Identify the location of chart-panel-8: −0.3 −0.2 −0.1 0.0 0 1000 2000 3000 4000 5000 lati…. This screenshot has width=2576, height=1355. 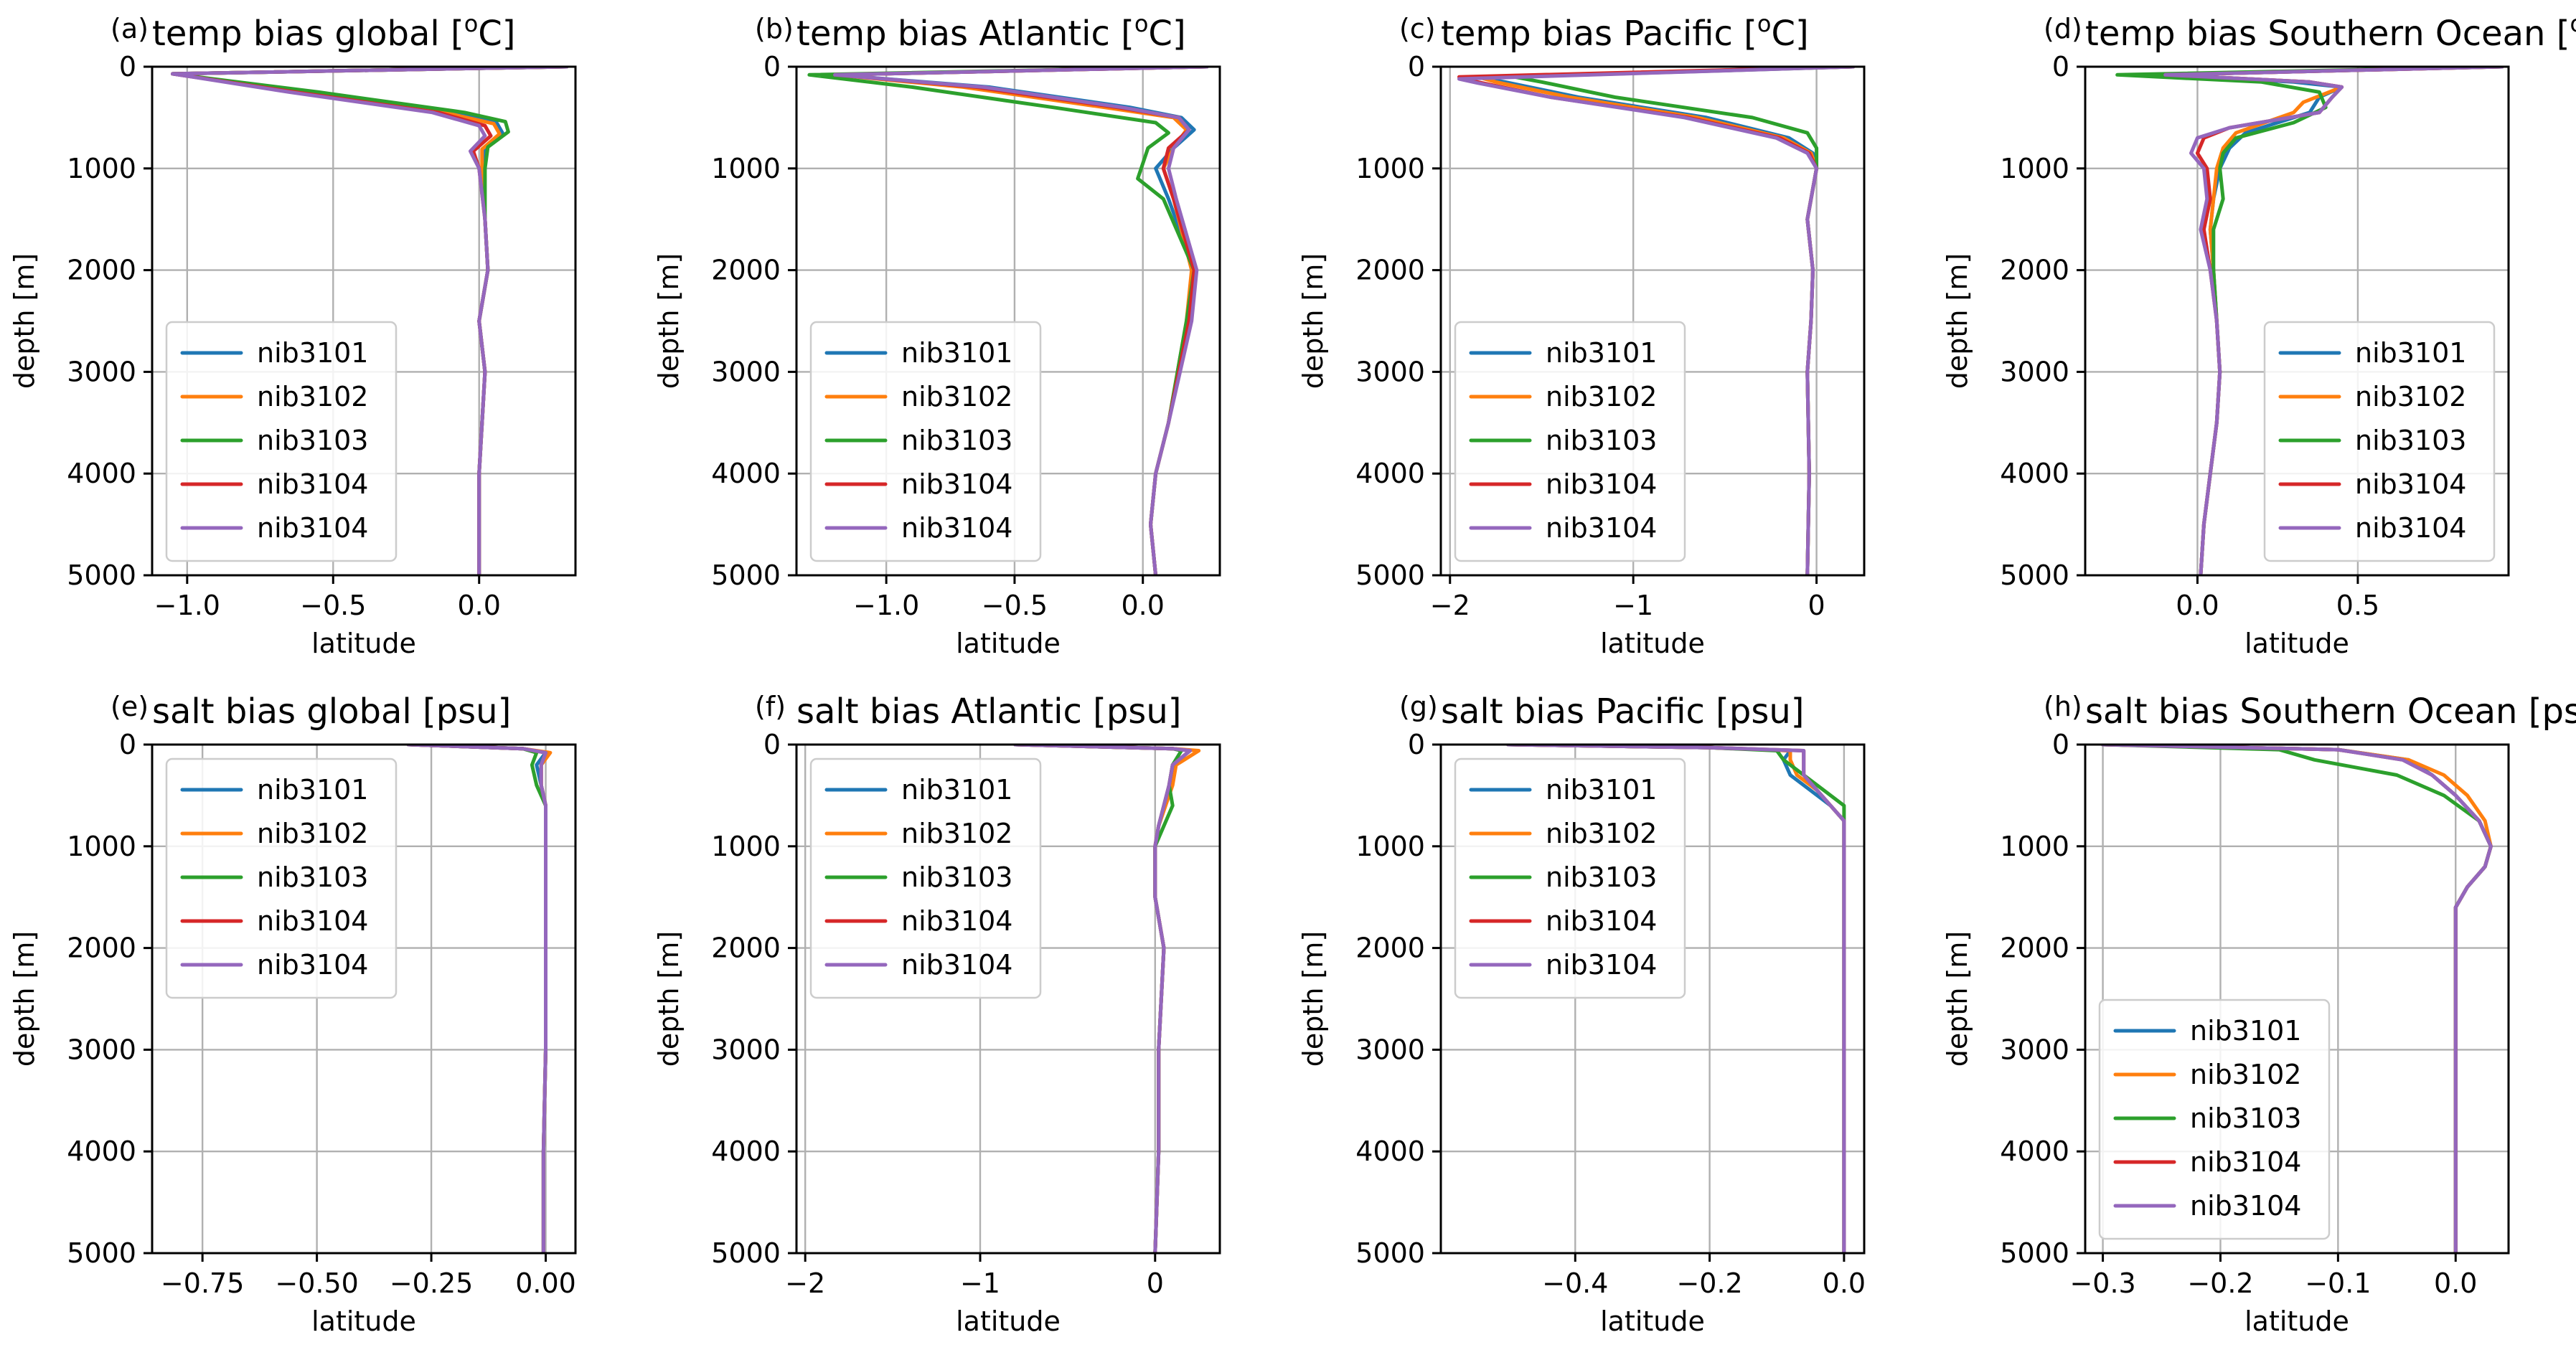
(2259, 1014).